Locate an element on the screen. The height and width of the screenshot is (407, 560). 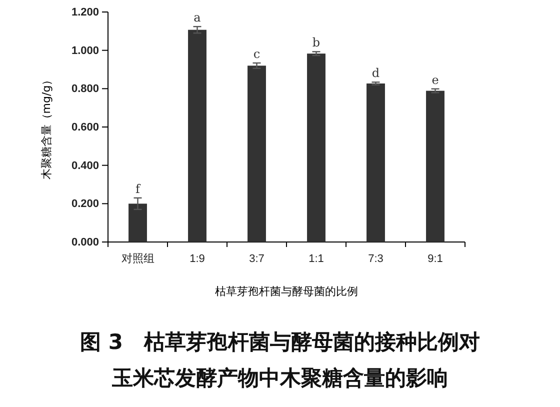
y-tick-label: 0.000 is located at coordinates (85, 242).